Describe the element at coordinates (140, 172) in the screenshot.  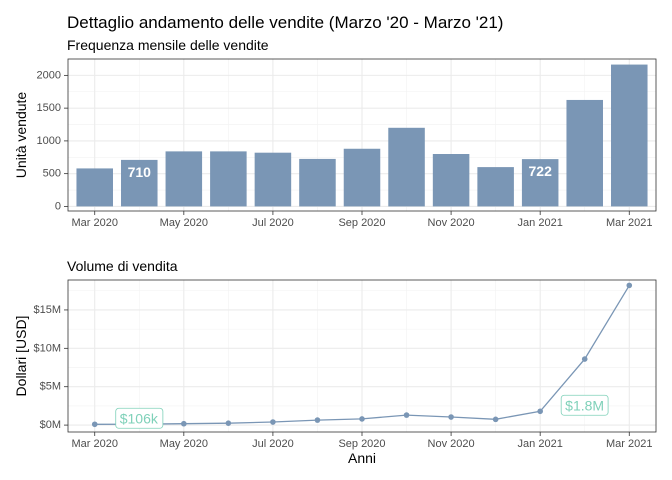
I see `bar-data-label: 710` at that location.